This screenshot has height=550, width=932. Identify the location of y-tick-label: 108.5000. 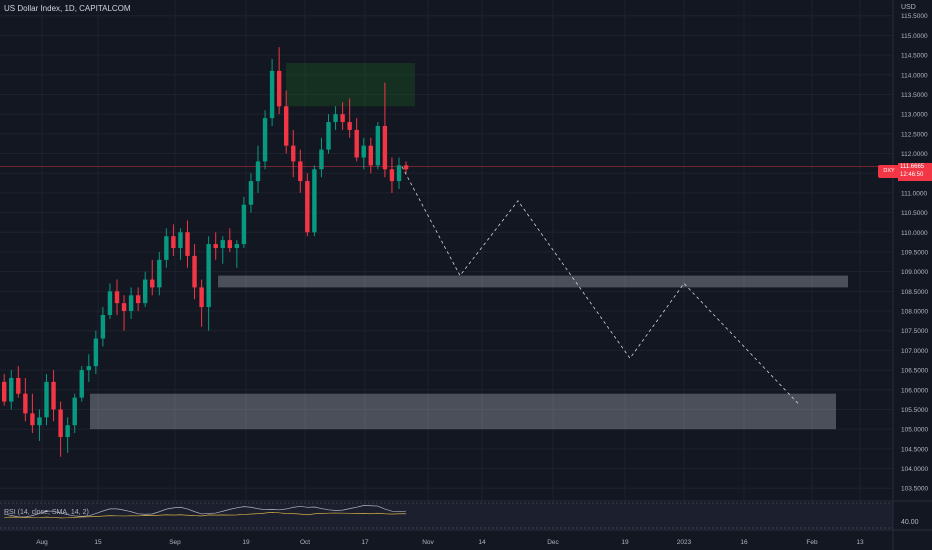
(914, 292).